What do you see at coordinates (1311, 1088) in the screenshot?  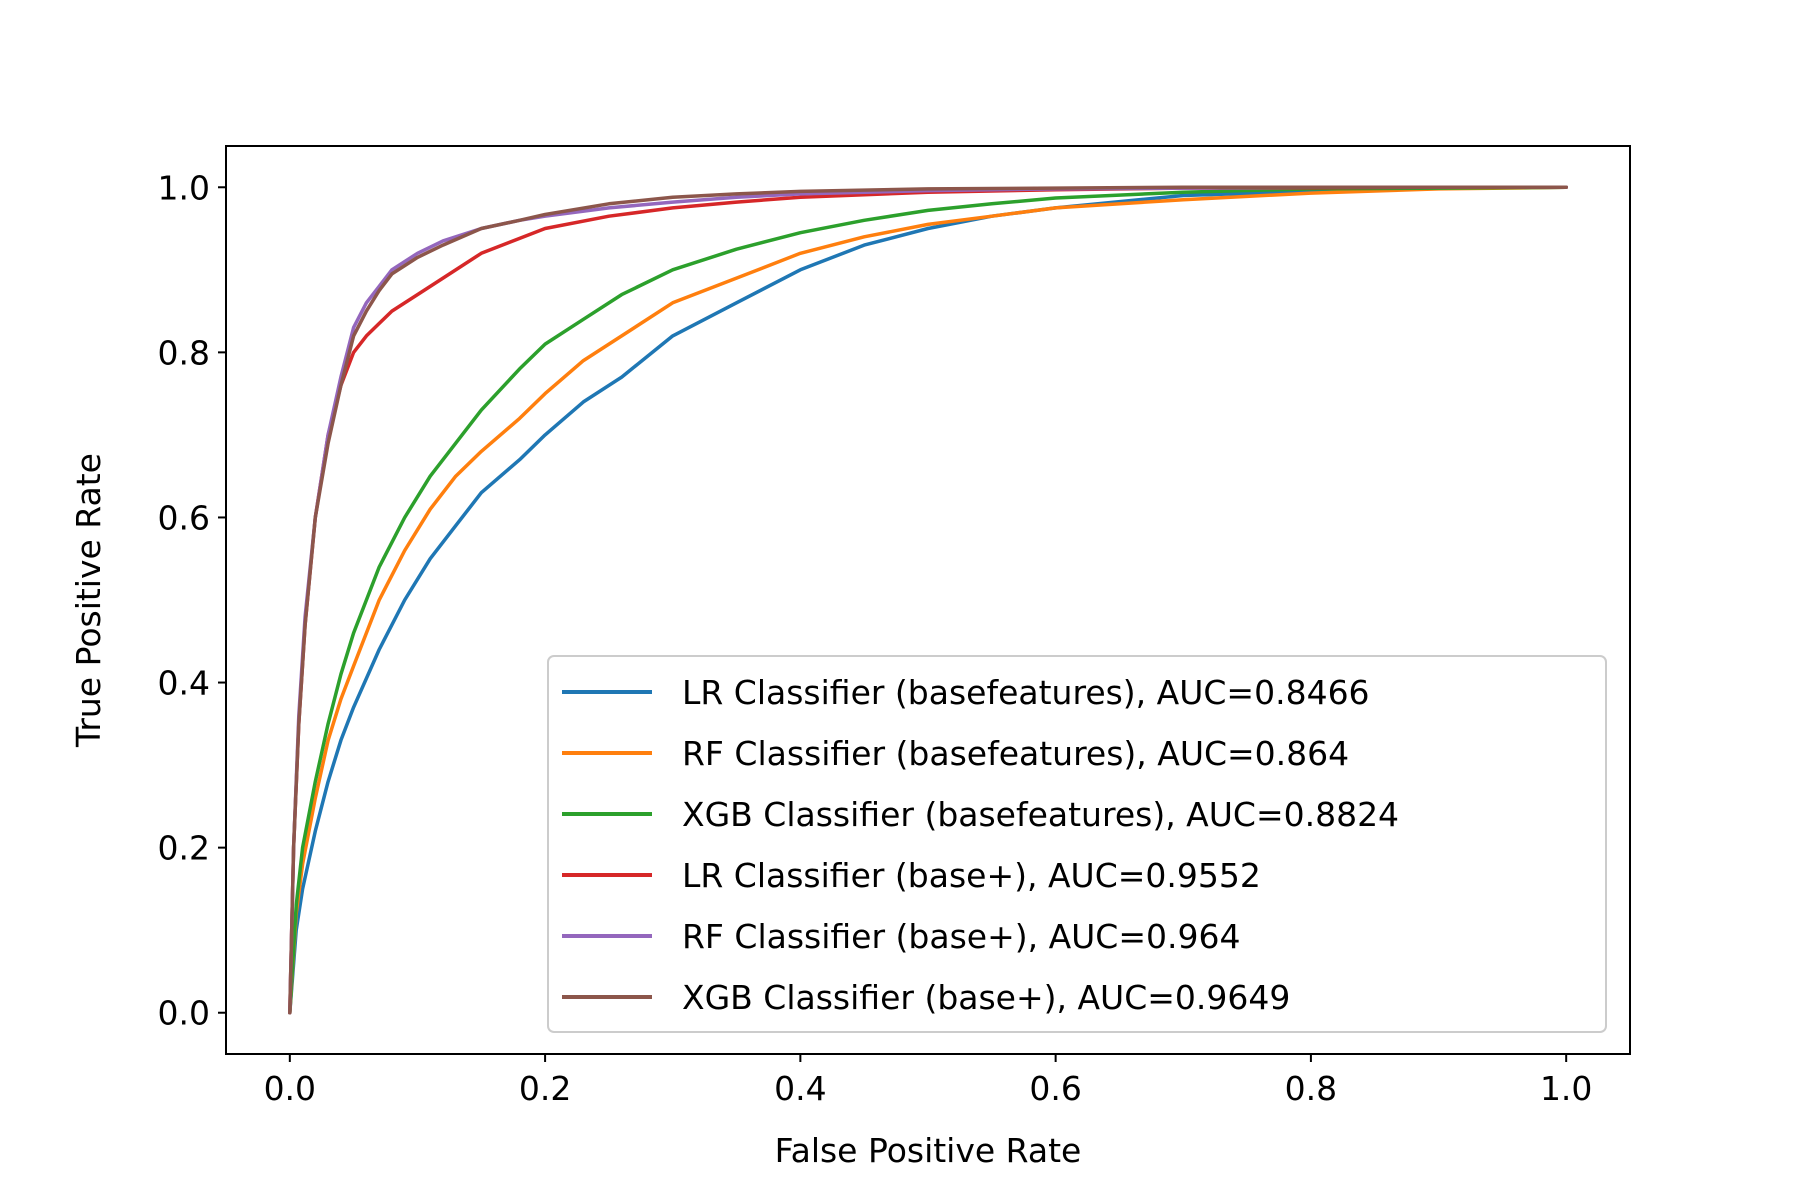 I see `x-tick-label: 0.8` at bounding box center [1311, 1088].